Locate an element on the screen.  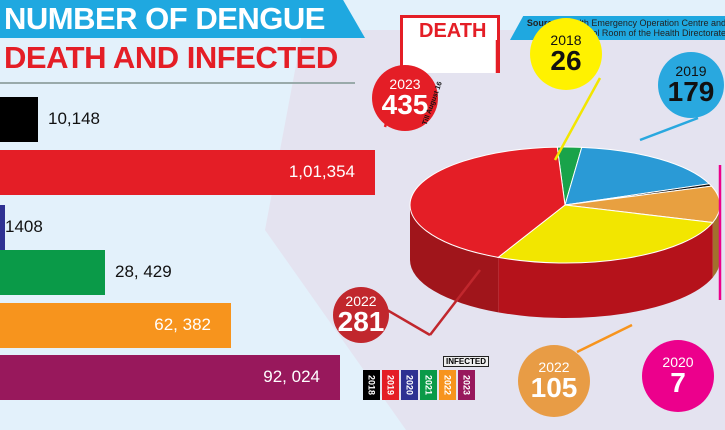
legend-item-2022: 2022 is located at coordinates (447, 385).